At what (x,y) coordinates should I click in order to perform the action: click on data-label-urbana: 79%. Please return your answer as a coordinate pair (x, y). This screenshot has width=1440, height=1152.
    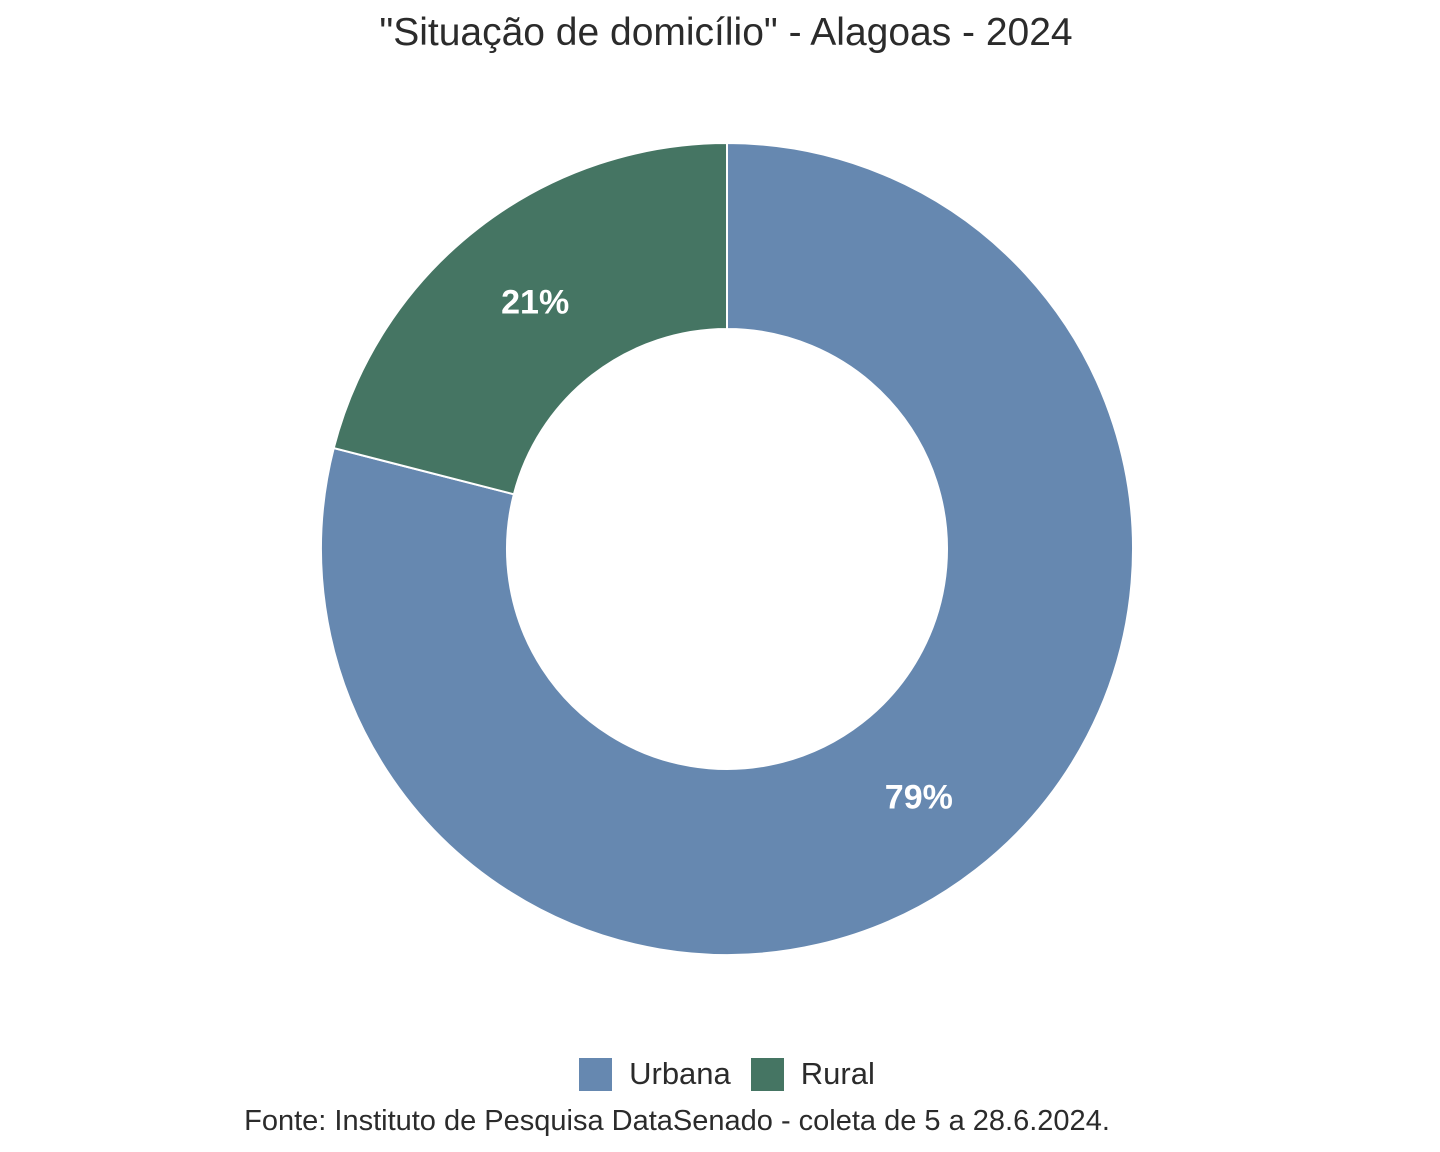
    Looking at the image, I should click on (919, 797).